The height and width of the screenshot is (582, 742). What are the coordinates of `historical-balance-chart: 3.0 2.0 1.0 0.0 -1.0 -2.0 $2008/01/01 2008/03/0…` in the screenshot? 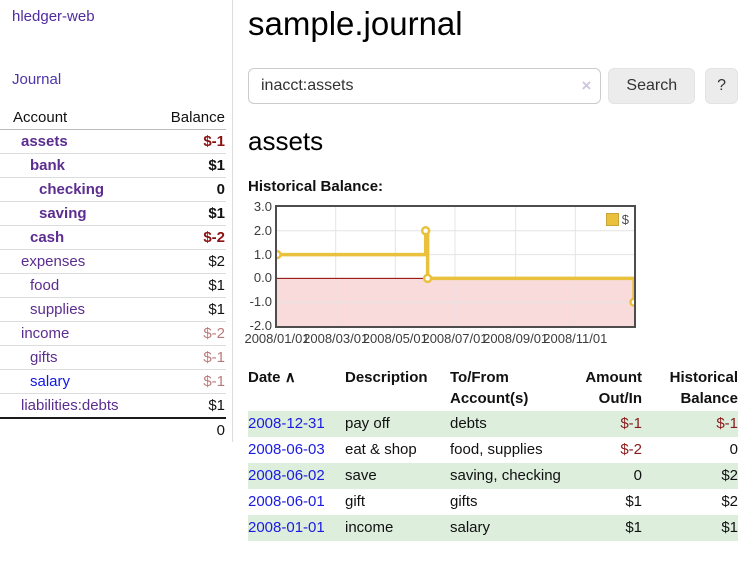 It's located at (456, 273).